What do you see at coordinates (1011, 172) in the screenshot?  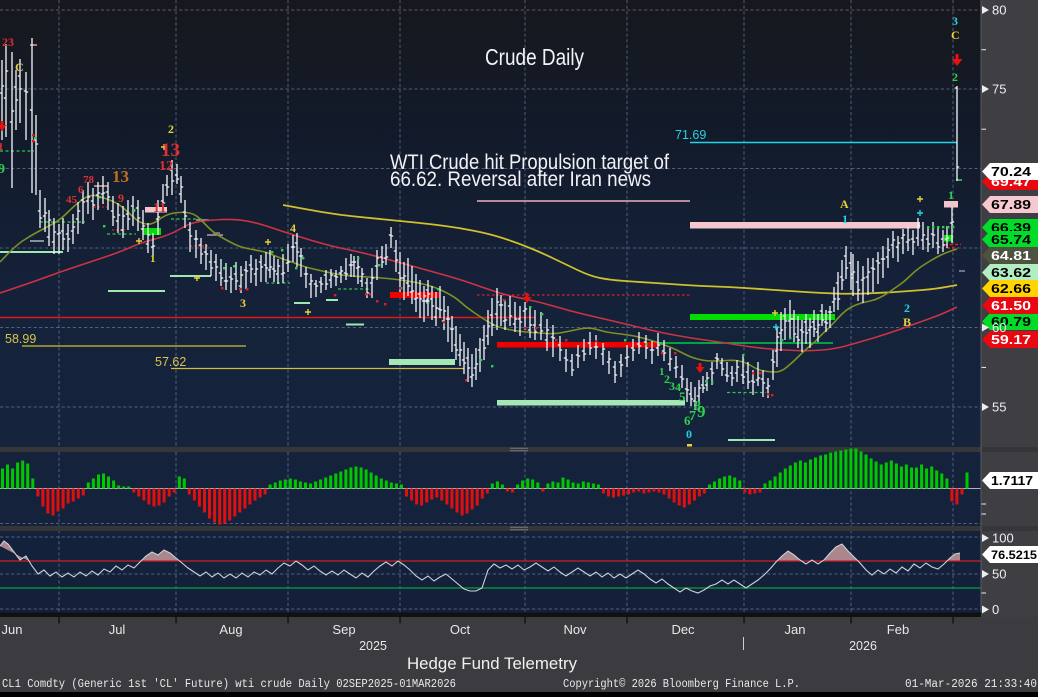 I see `svg-text: 70.24` at bounding box center [1011, 172].